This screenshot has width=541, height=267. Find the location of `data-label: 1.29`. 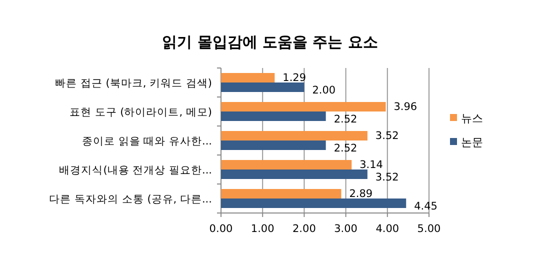

data-label: 1.29 is located at coordinates (294, 78).